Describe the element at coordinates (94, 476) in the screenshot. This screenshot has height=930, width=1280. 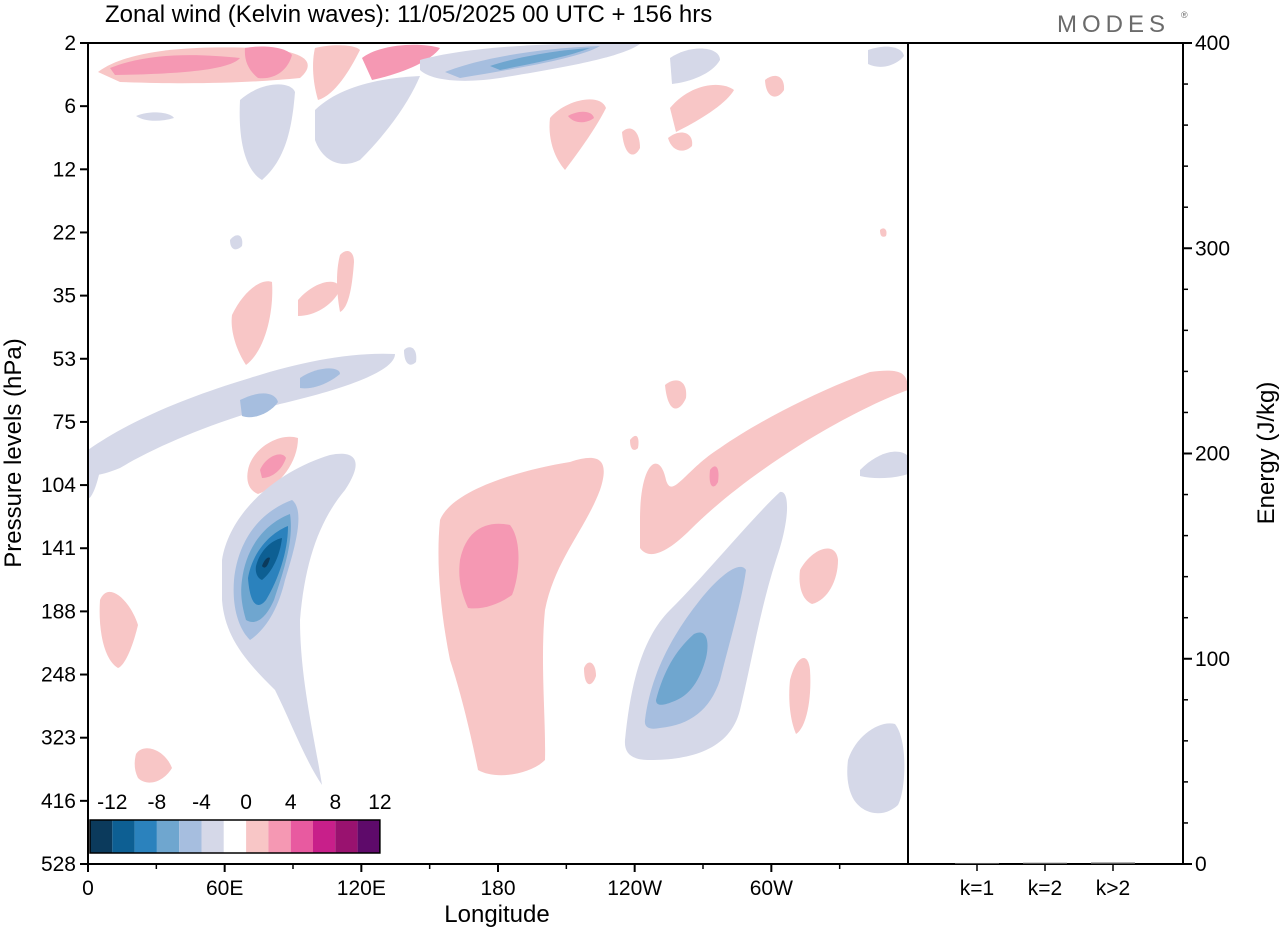
I see `contour-neg-left-edge` at that location.